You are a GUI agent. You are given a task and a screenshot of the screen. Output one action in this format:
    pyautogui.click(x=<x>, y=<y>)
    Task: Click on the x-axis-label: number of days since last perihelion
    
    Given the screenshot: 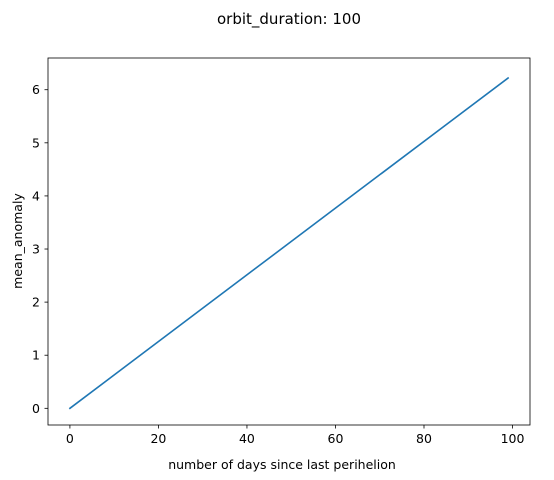 What is the action you would take?
    pyautogui.click(x=282, y=464)
    